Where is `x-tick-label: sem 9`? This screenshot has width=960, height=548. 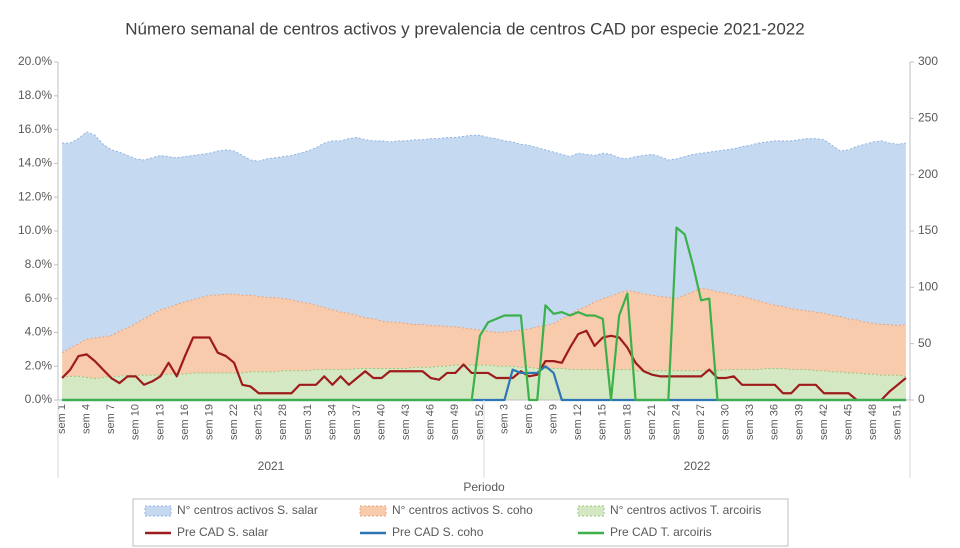 x-tick-label: sem 9 is located at coordinates (554, 419).